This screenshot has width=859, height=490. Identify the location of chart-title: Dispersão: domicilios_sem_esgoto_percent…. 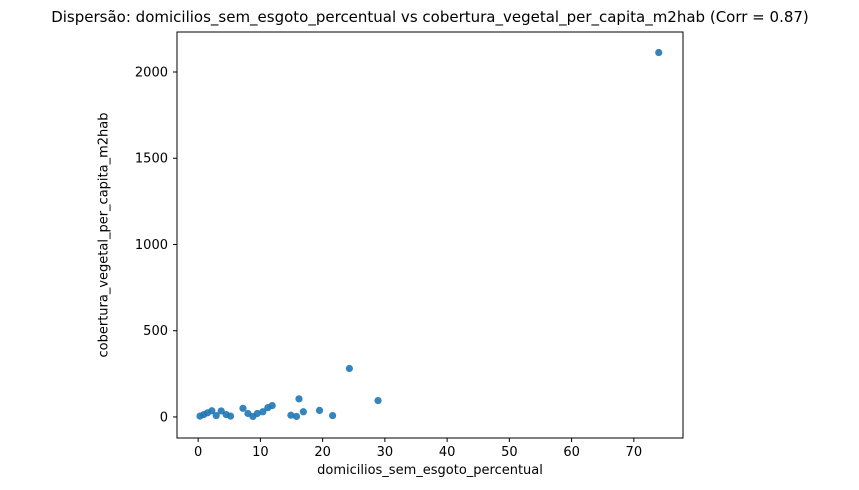
(430, 17).